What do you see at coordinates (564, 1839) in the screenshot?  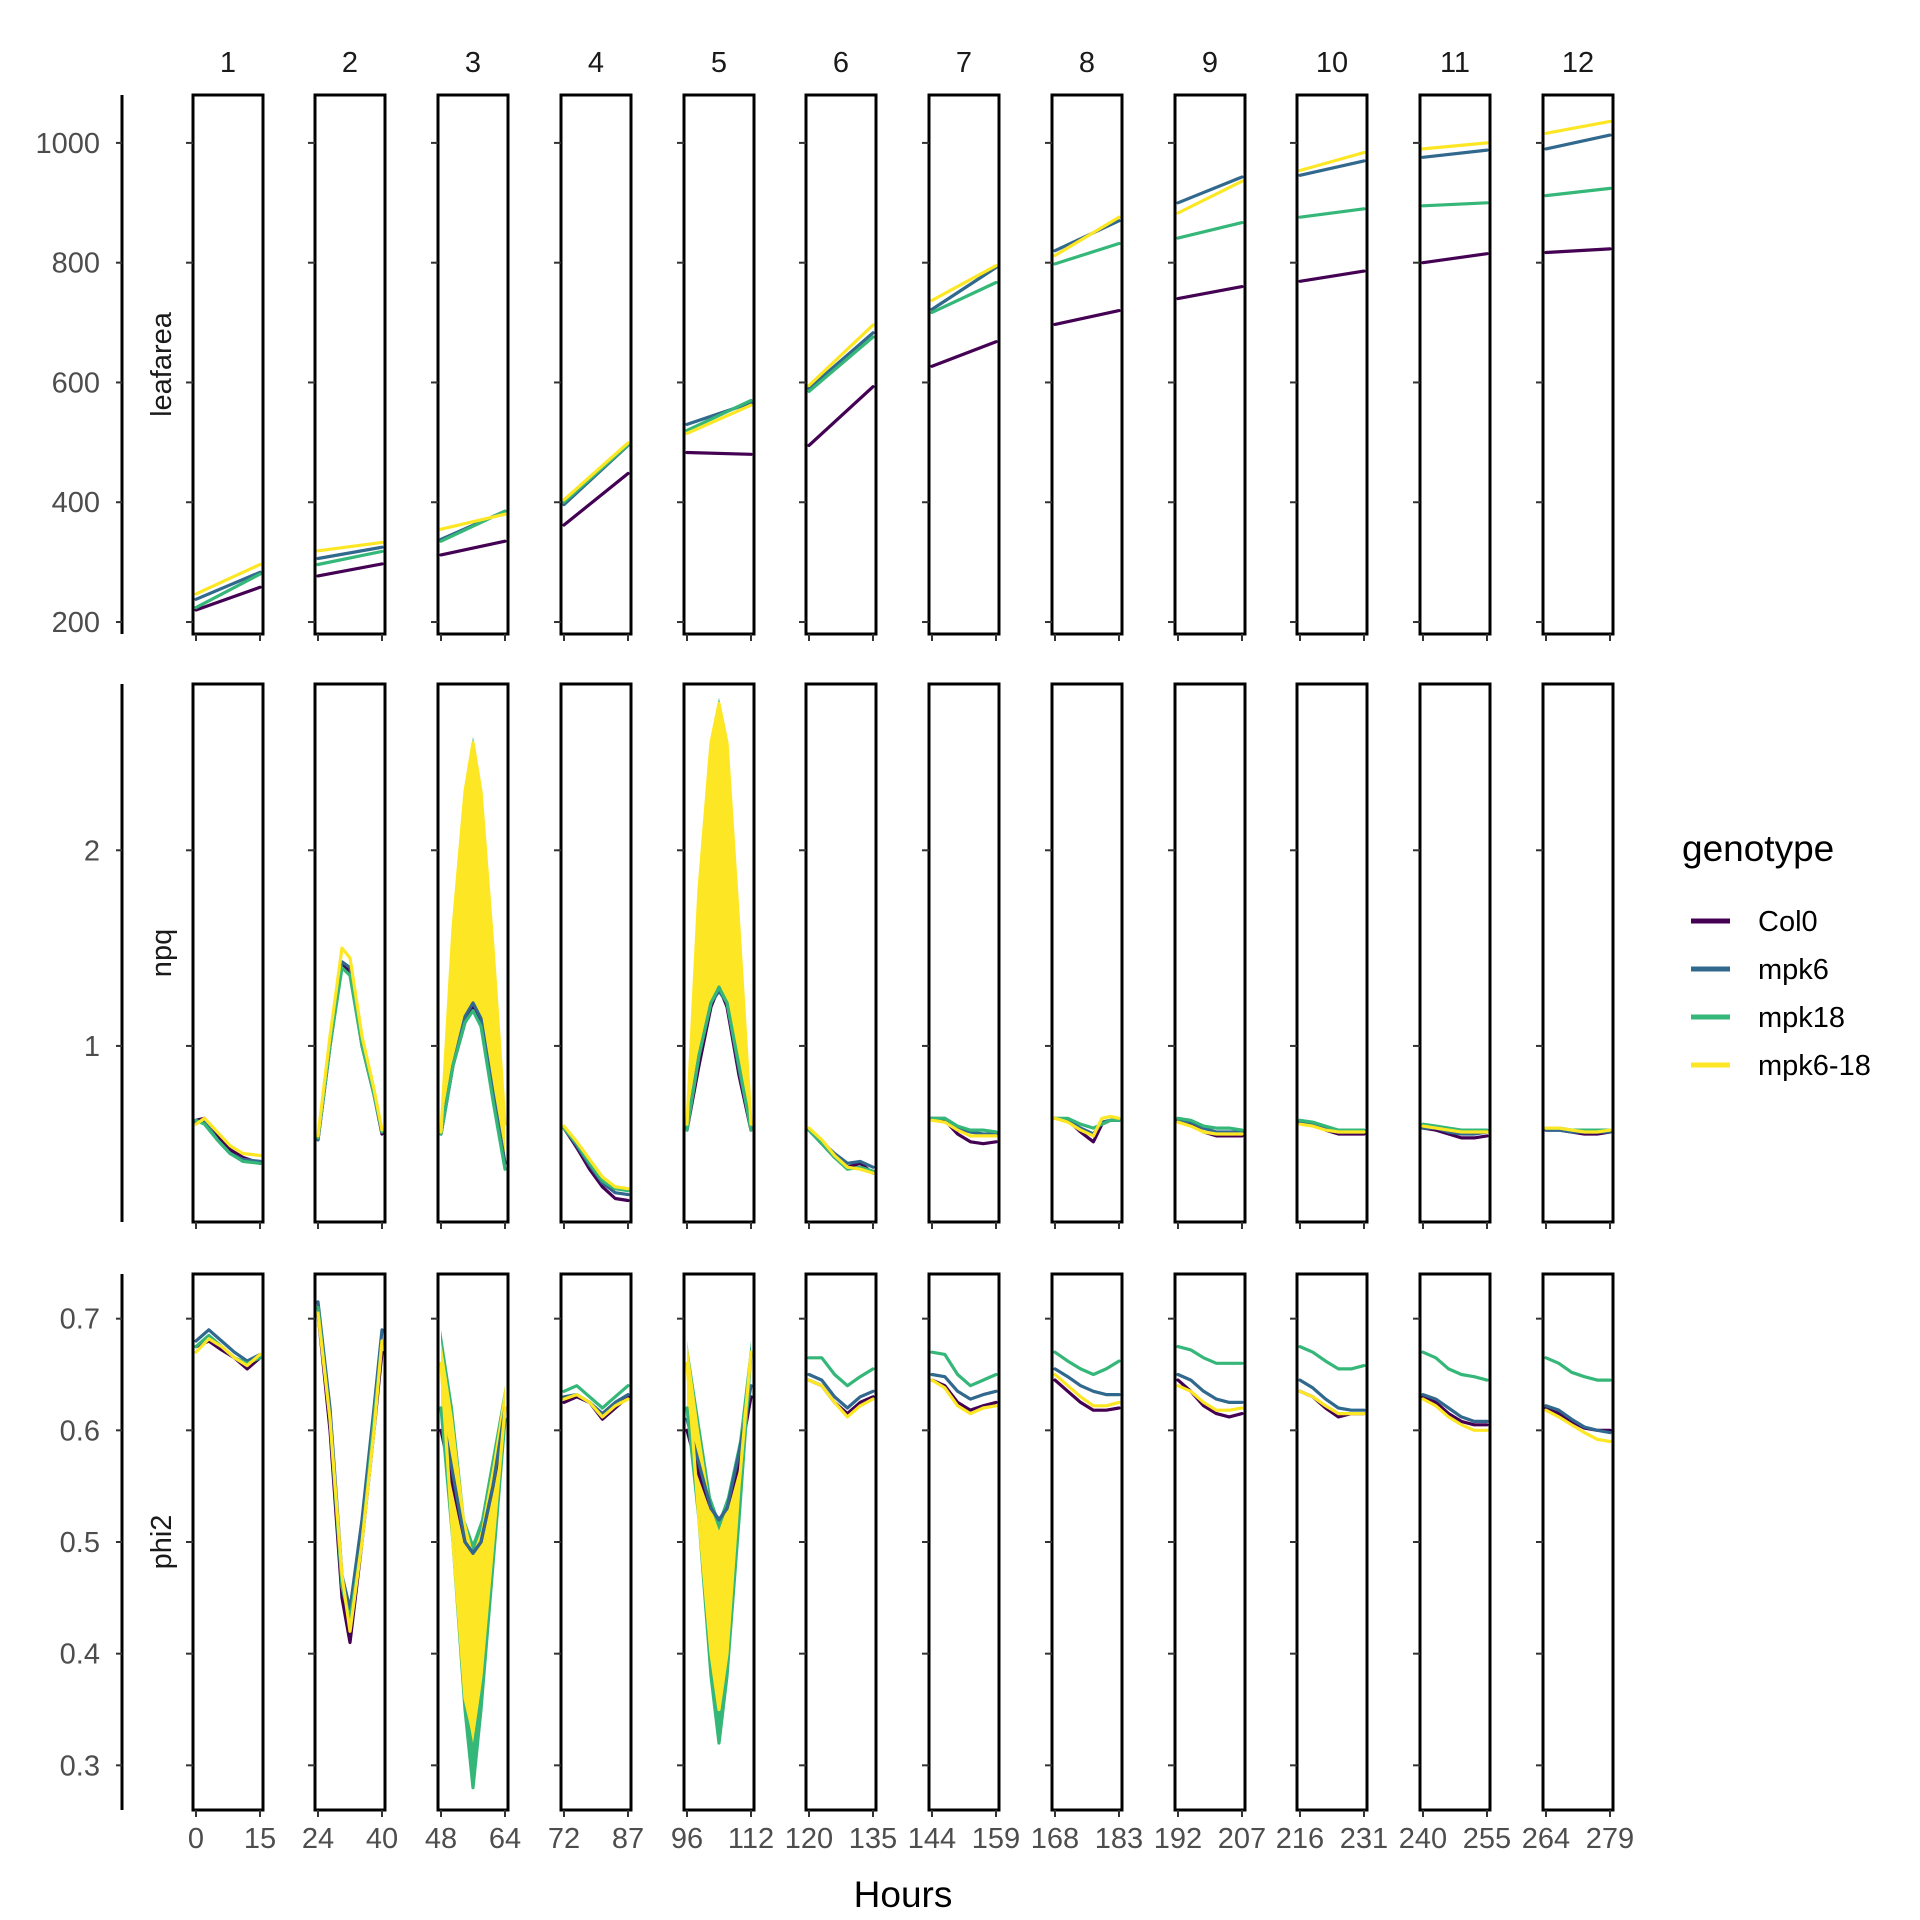 I see `x-tick-label: 72` at bounding box center [564, 1839].